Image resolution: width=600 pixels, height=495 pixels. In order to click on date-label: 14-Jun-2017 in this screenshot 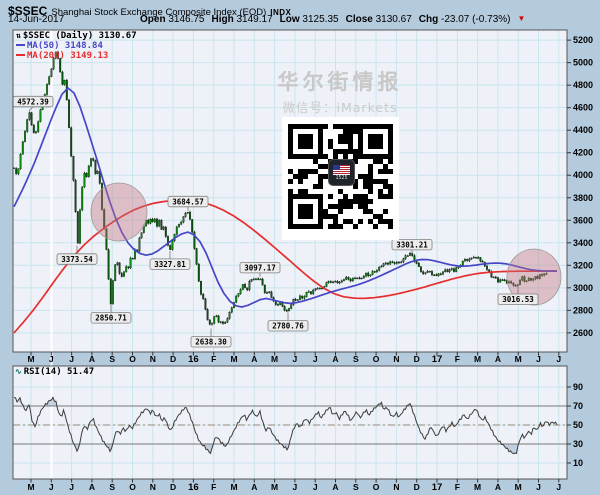, I will do `click(36, 19)`.